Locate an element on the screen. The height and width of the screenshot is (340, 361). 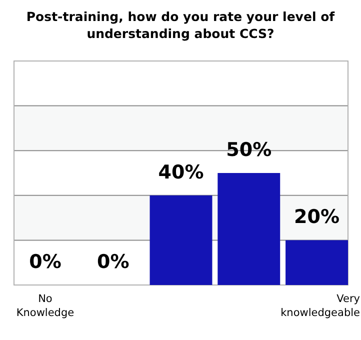
data-label: 50% is located at coordinates (249, 150).